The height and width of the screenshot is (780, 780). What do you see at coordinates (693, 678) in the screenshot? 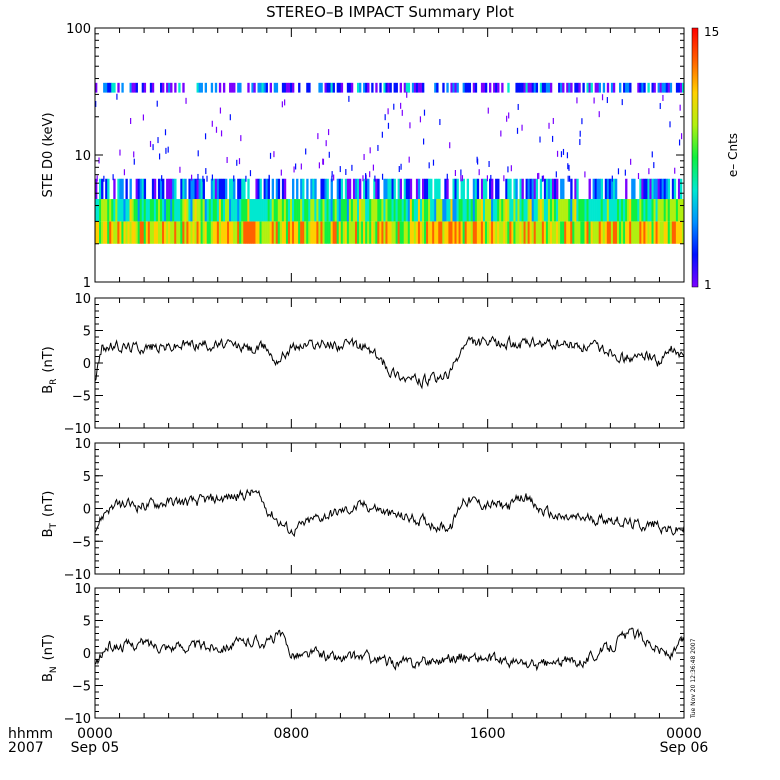
I see `generation-timestamp: Tue Nov 20 12:36:48 2007` at bounding box center [693, 678].